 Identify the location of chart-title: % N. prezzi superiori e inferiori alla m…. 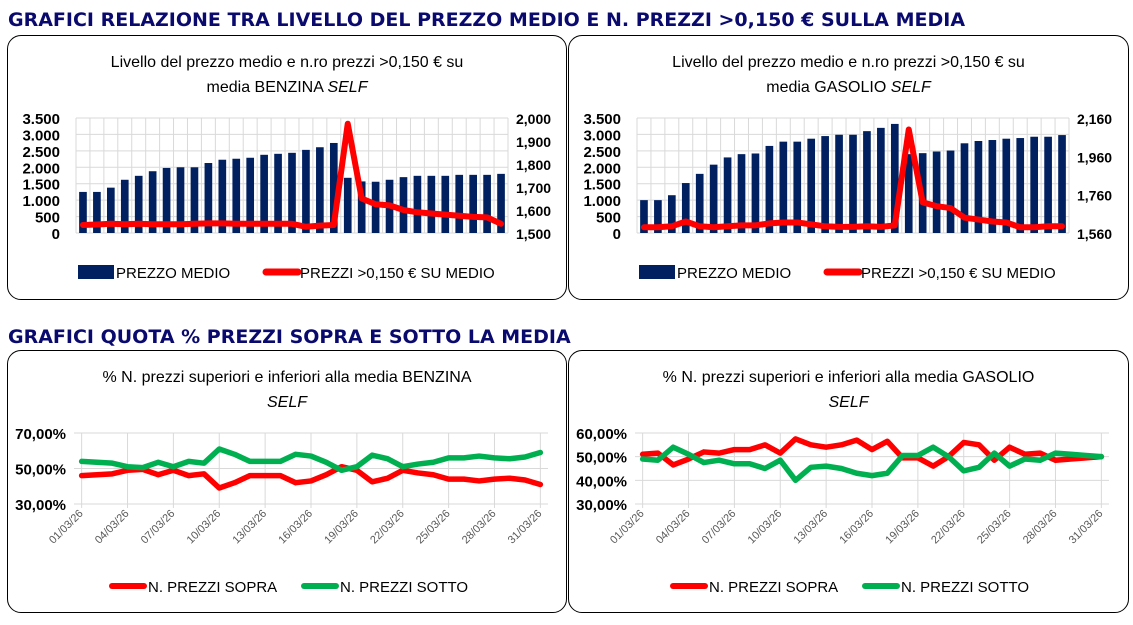
(848, 390).